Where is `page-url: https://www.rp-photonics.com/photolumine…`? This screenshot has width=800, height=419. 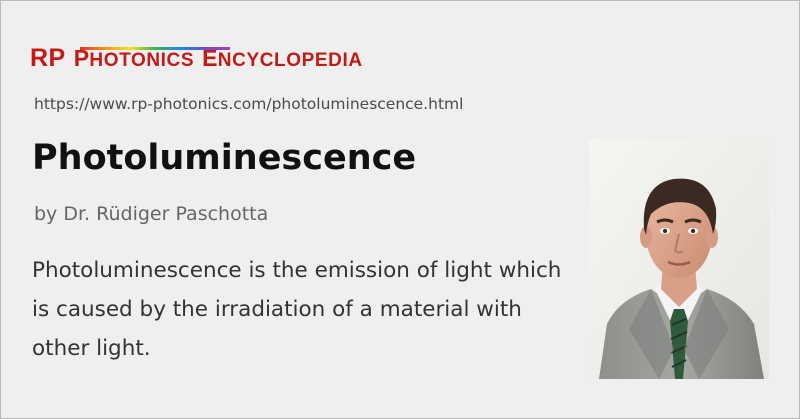
page-url: https://www.rp-photonics.com/photolumine… is located at coordinates (249, 104).